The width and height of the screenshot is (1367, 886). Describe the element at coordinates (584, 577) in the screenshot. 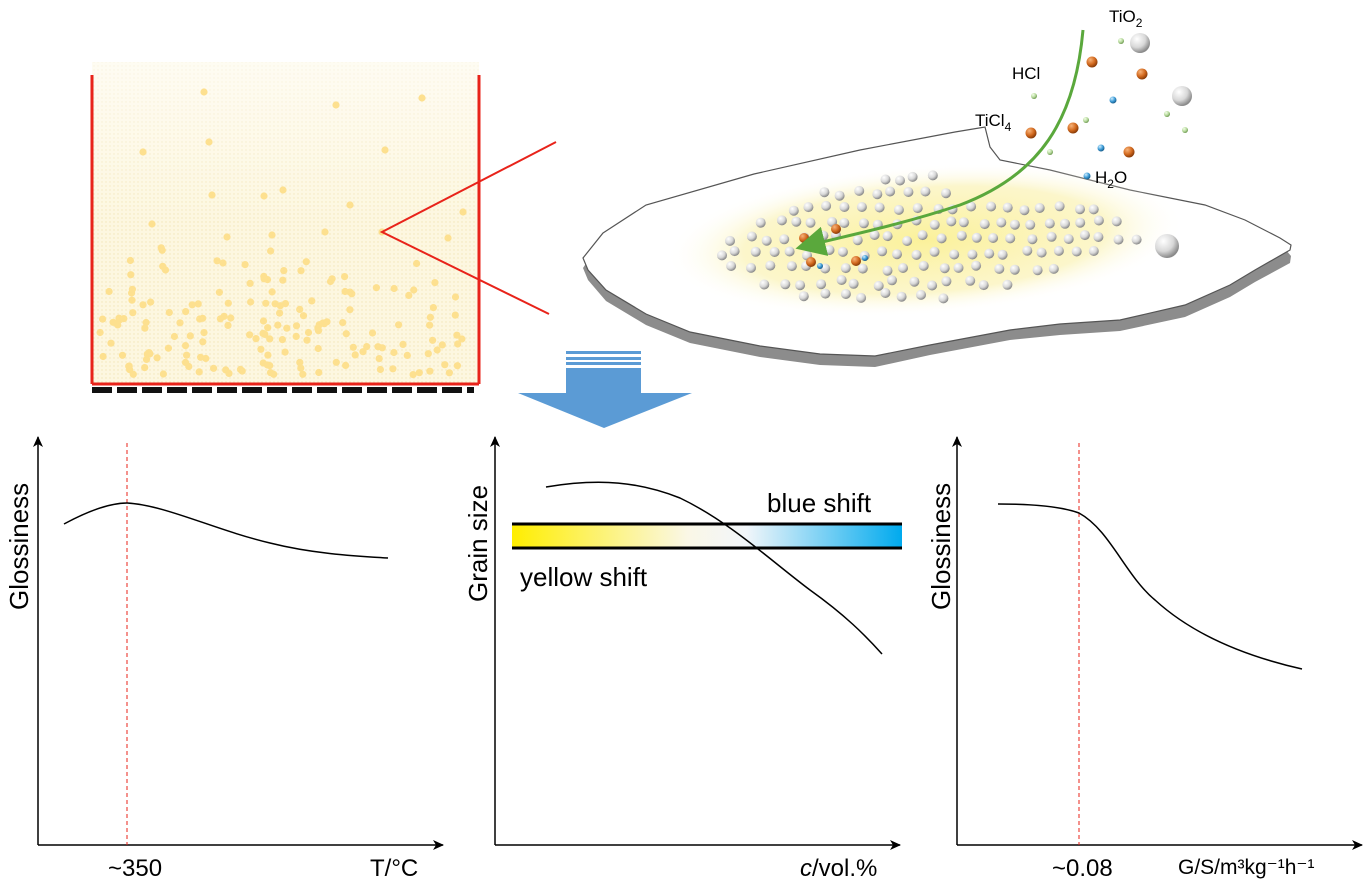

I see `yellow-shift-label: yellow shift` at that location.